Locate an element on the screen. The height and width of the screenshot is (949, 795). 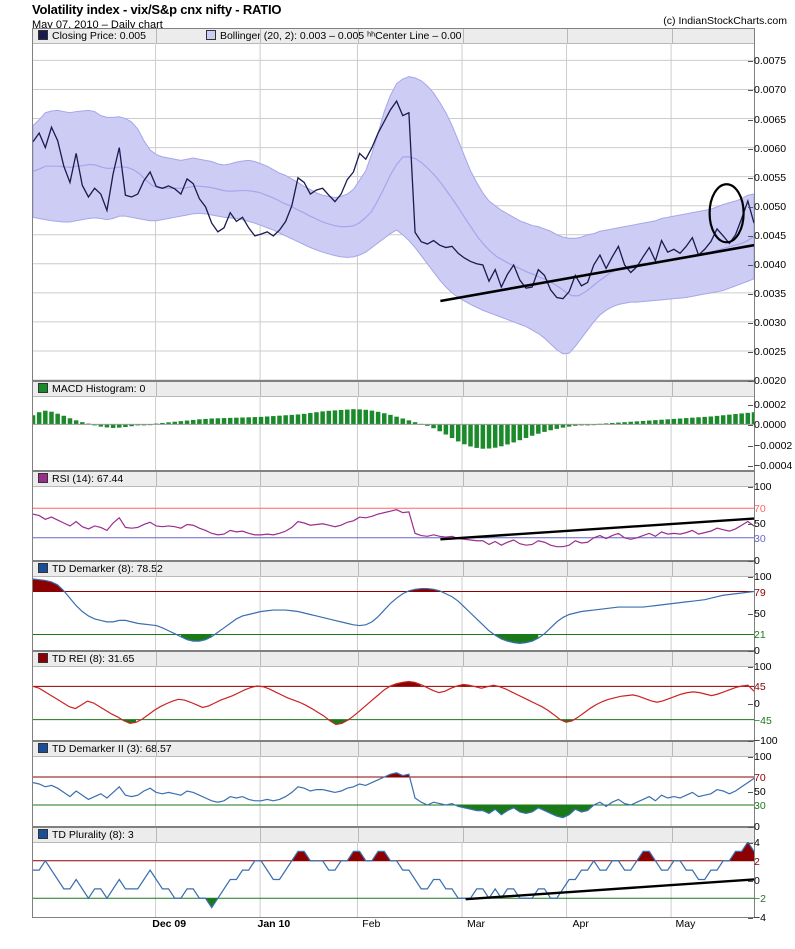
y-tick-label: 0.0065 is located at coordinates (770, 119).